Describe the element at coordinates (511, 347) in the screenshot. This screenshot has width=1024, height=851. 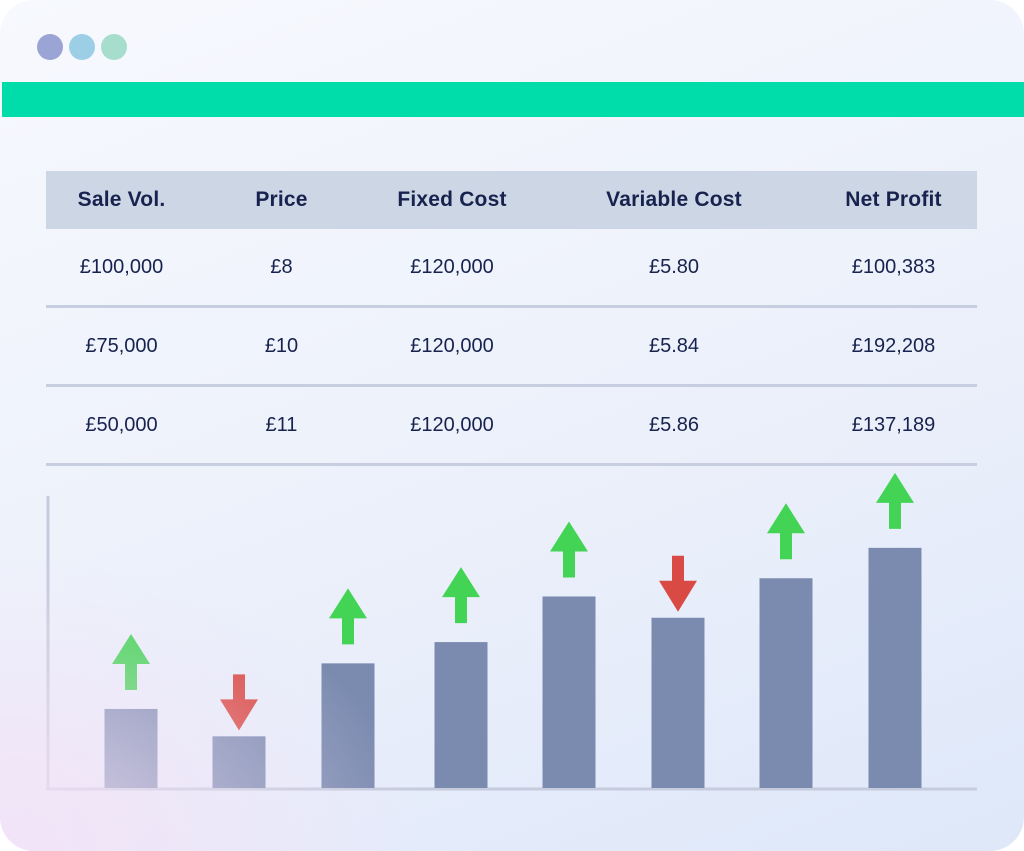
I see `table-row: £75,000 £10 £120,000 £5.84 £192,208` at that location.